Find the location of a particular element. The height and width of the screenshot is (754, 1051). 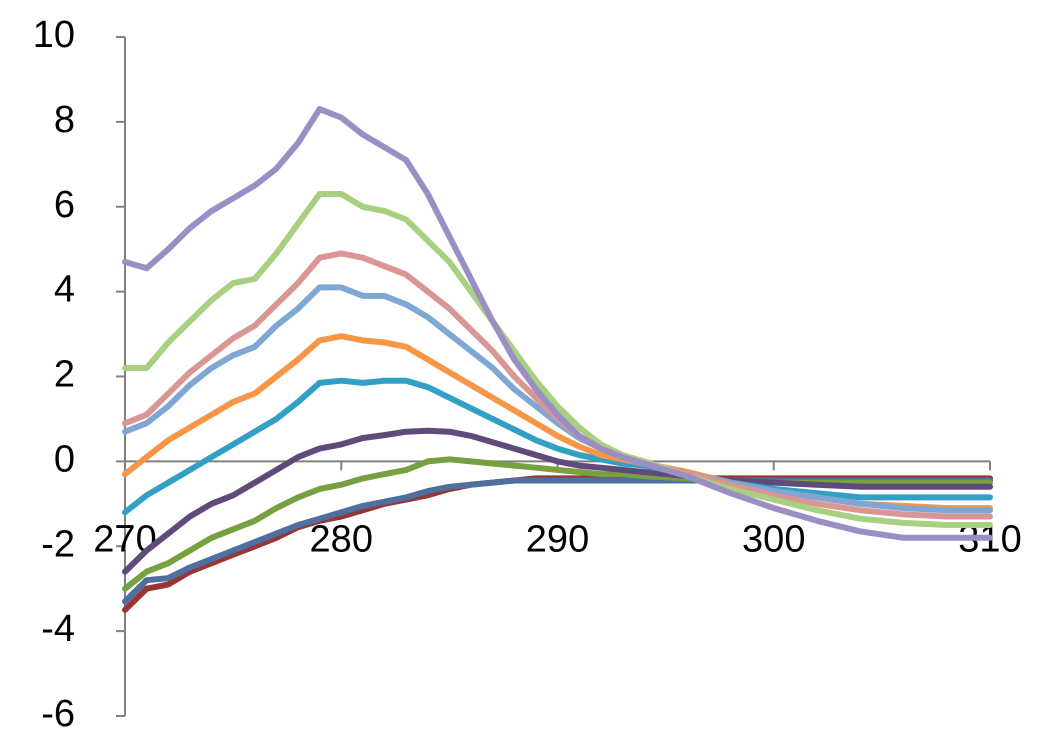

y-tick-label: 8 is located at coordinates (64, 120).